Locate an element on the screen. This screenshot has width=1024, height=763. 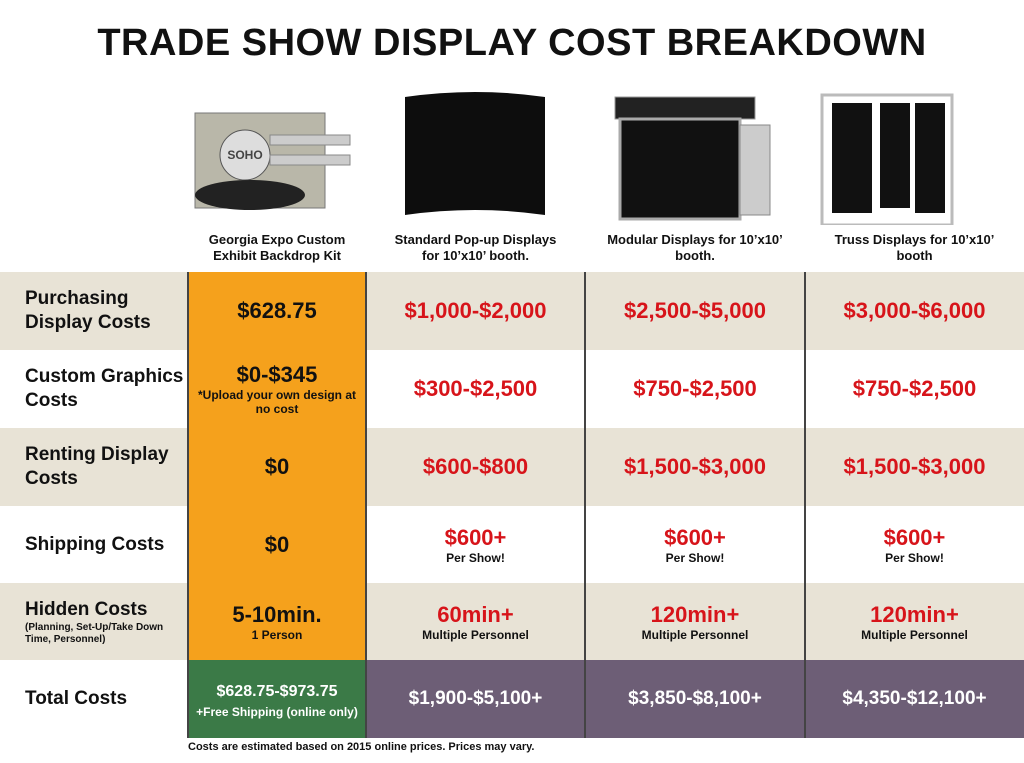
cost-cell: $628.75 is located at coordinates (277, 311).